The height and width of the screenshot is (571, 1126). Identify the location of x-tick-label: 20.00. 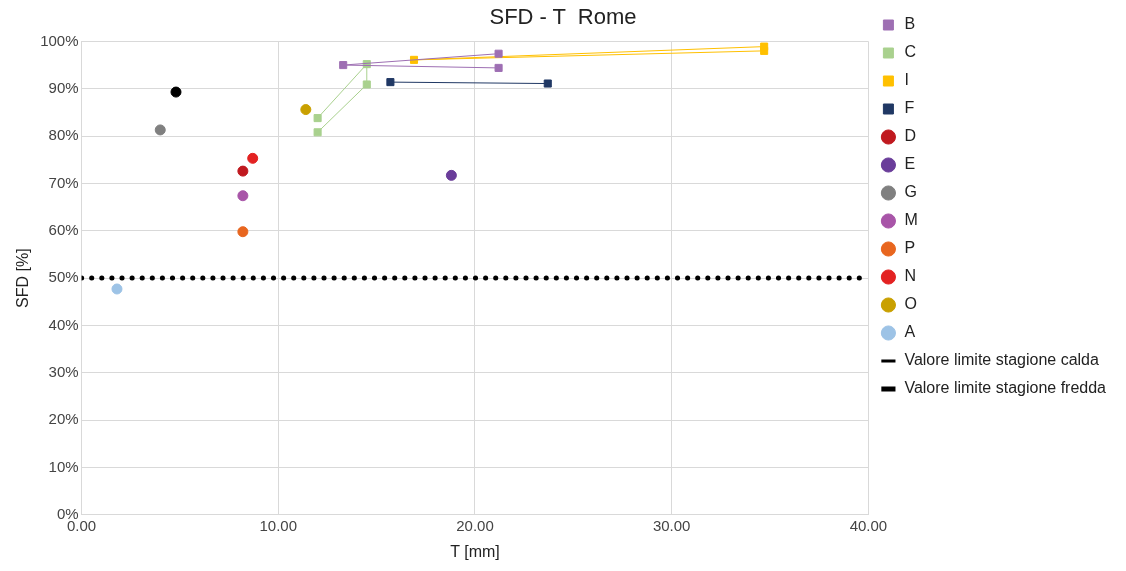
(475, 525).